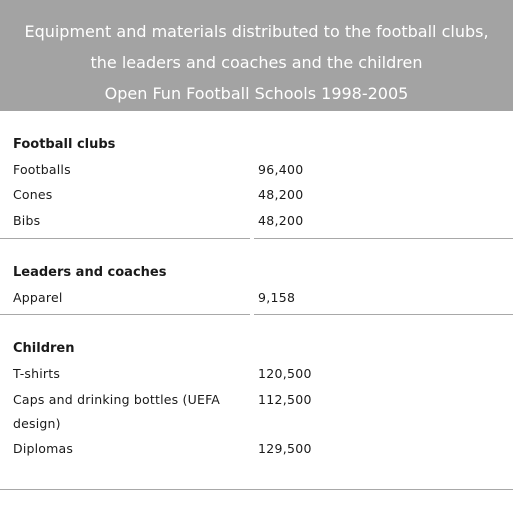  I want to click on row-label: Diplomas, so click(43, 448).